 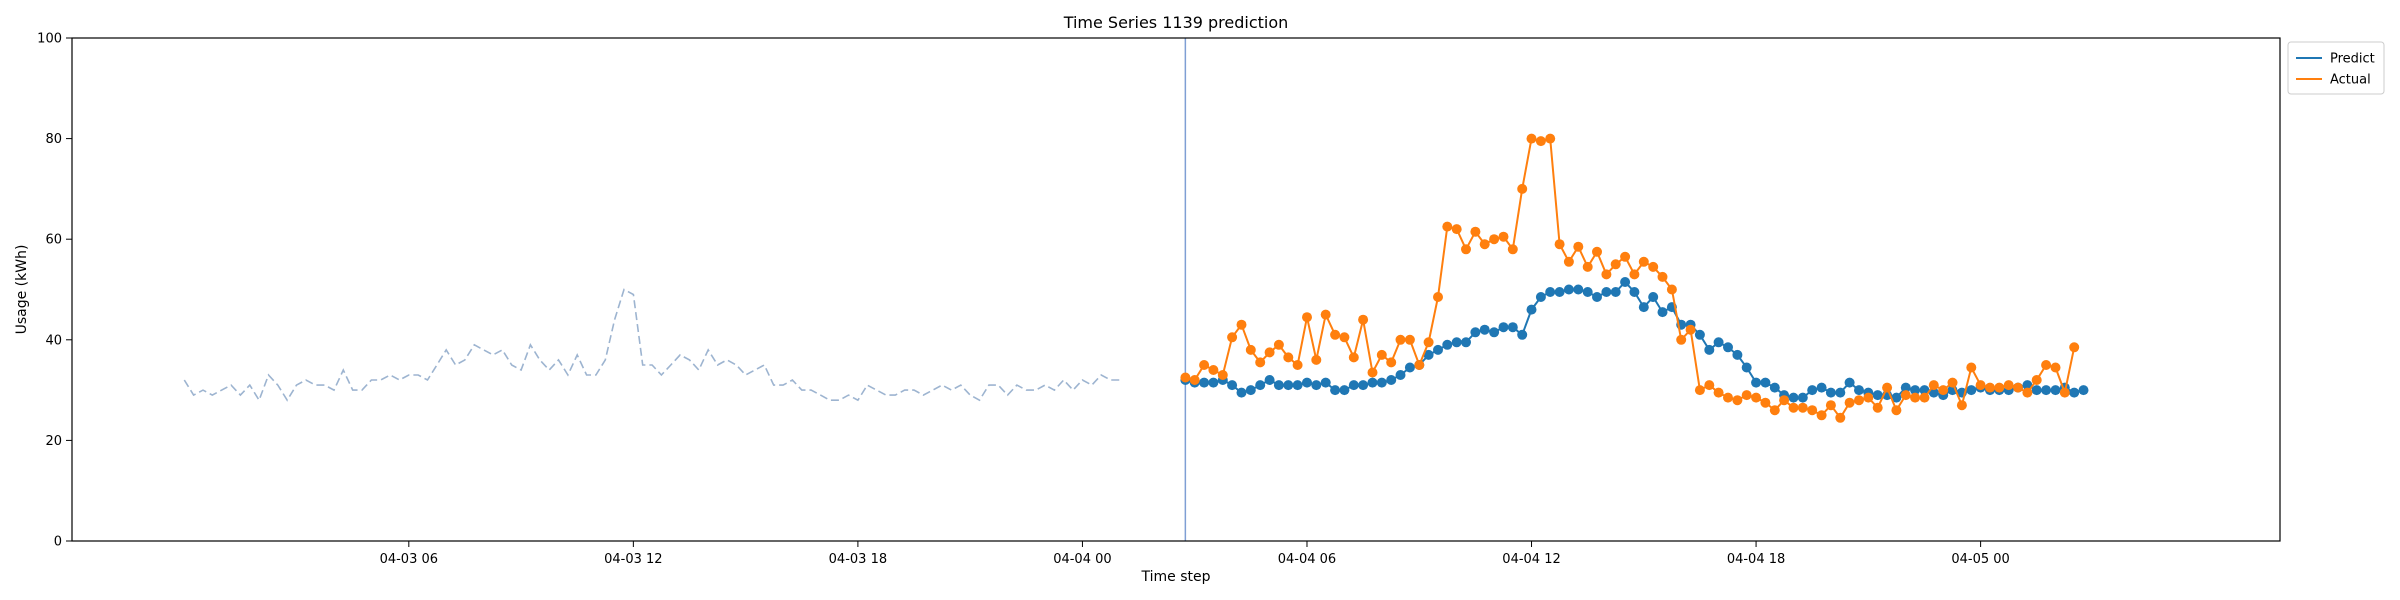 I want to click on legend-label-actual: Actual, so click(x=2350, y=80).